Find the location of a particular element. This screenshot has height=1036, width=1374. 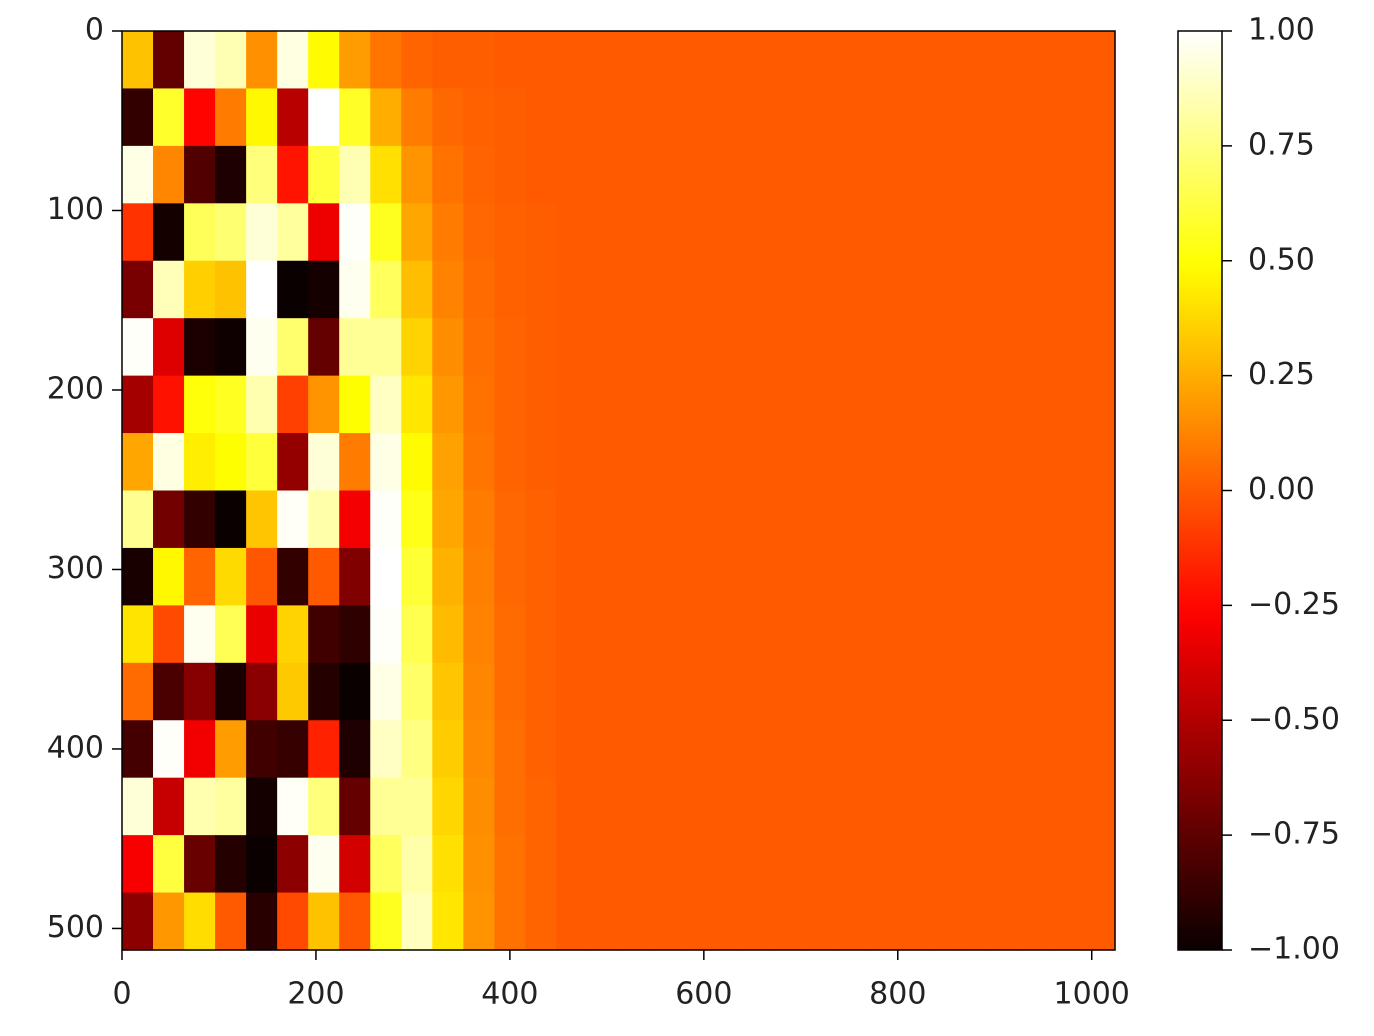

x-tick-label: 200 is located at coordinates (315, 994).